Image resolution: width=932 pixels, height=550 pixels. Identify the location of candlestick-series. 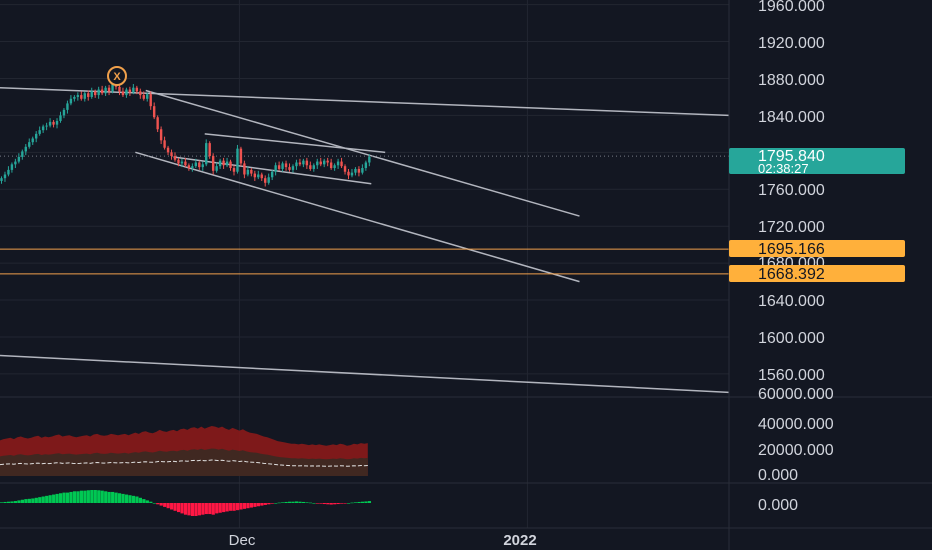
(185, 133).